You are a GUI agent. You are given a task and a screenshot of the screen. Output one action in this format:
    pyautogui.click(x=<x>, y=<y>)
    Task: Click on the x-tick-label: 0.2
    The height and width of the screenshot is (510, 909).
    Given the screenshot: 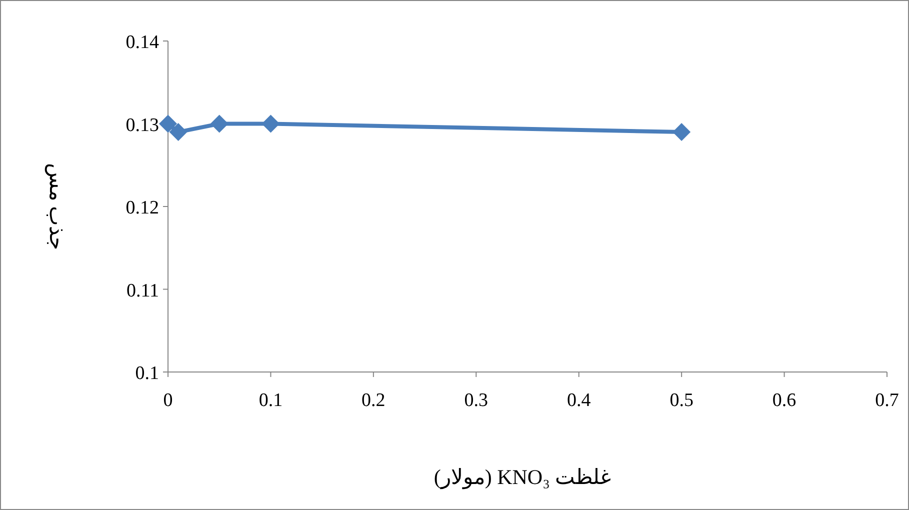 What is the action you would take?
    pyautogui.click(x=374, y=400)
    